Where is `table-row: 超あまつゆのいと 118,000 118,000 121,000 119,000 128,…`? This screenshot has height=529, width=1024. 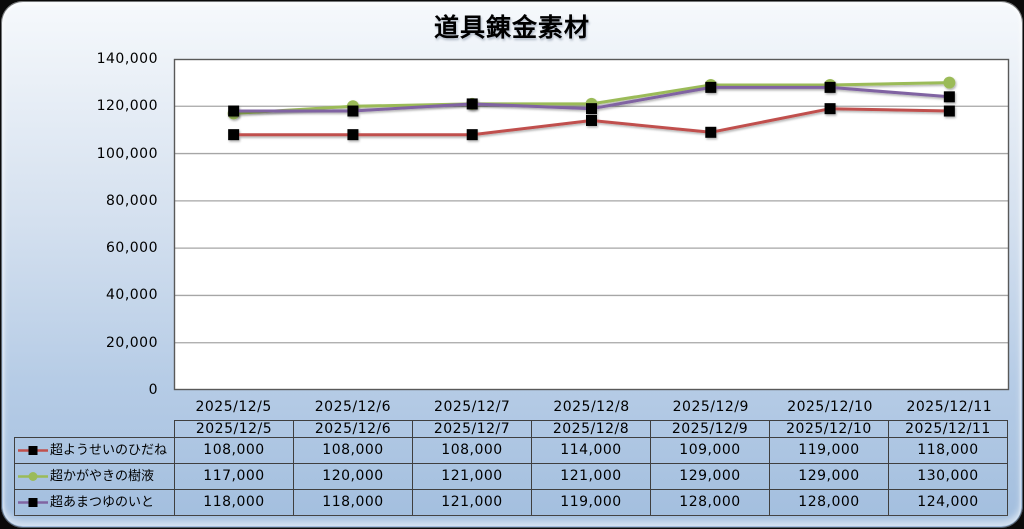 table-row: 超あまつゆのいと 118,000 118,000 121,000 119,000 128,… is located at coordinates (511, 502).